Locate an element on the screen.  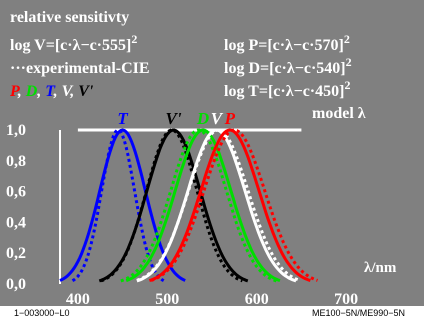
formula-P-text: log P=[c·λ−c·570] is located at coordinates (284, 45).